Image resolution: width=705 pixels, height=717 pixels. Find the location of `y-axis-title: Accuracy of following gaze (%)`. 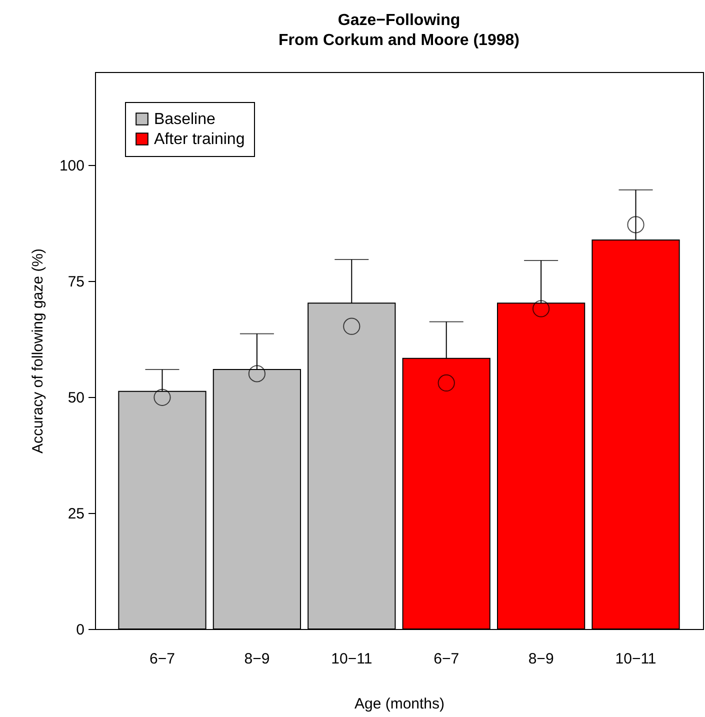

y-axis-title: Accuracy of following gaze (%) is located at coordinates (37, 351).